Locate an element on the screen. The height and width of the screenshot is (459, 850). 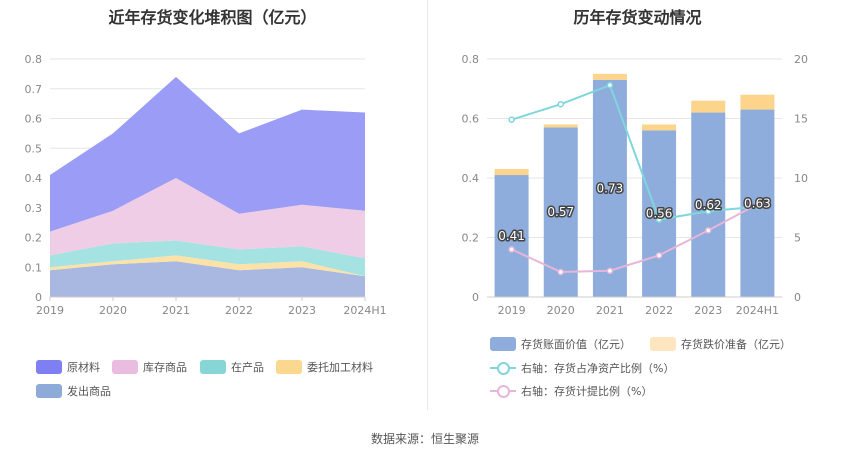
y-tick-label: 0.3 is located at coordinates (34, 208).